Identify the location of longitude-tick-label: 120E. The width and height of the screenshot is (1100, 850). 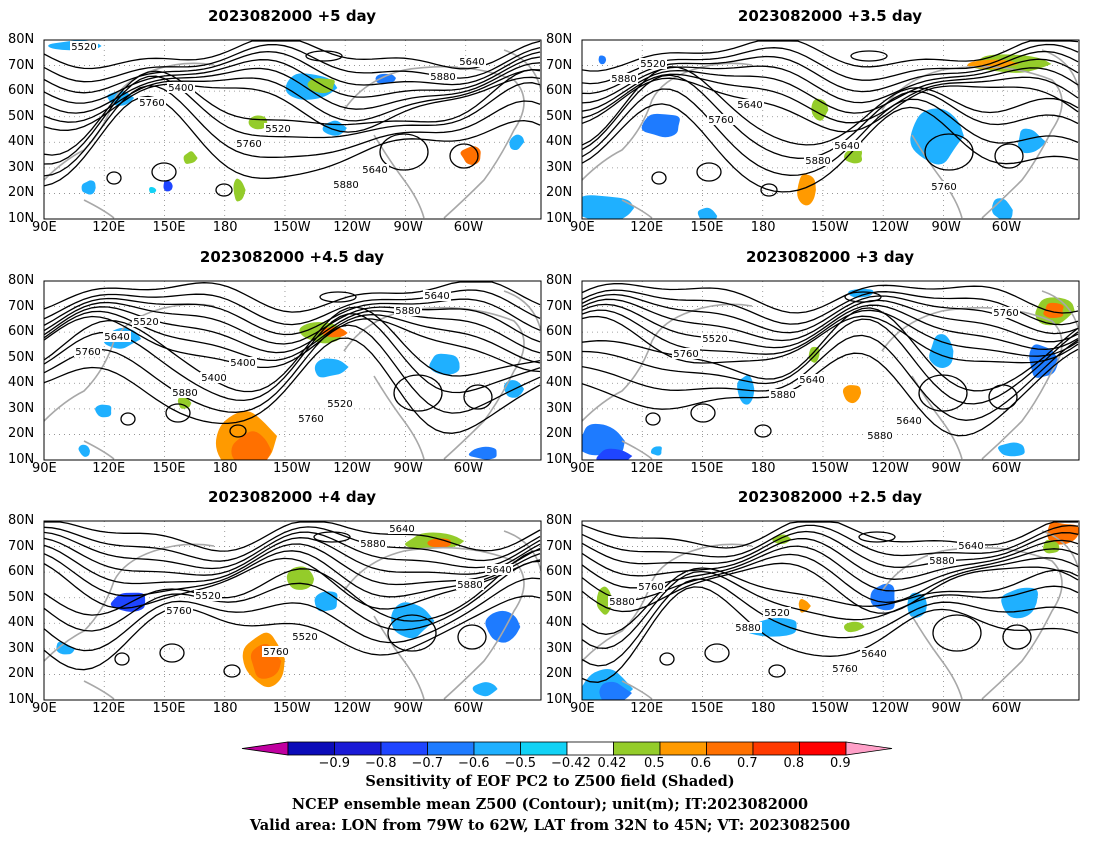
(109, 468).